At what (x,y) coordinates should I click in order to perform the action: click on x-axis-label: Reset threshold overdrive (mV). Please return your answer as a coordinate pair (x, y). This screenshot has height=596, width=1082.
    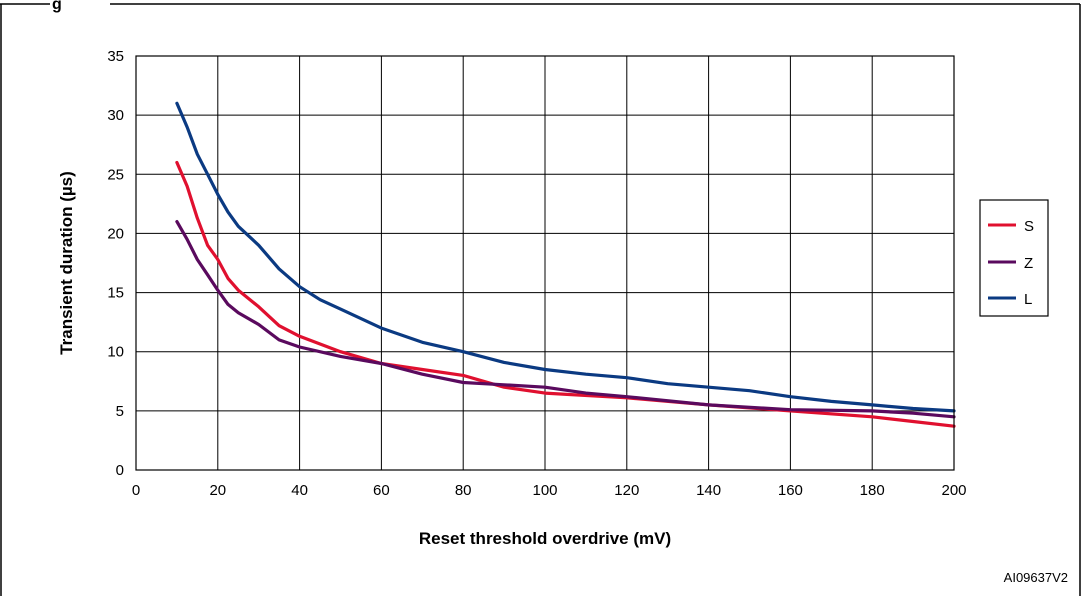
    Looking at the image, I should click on (545, 538).